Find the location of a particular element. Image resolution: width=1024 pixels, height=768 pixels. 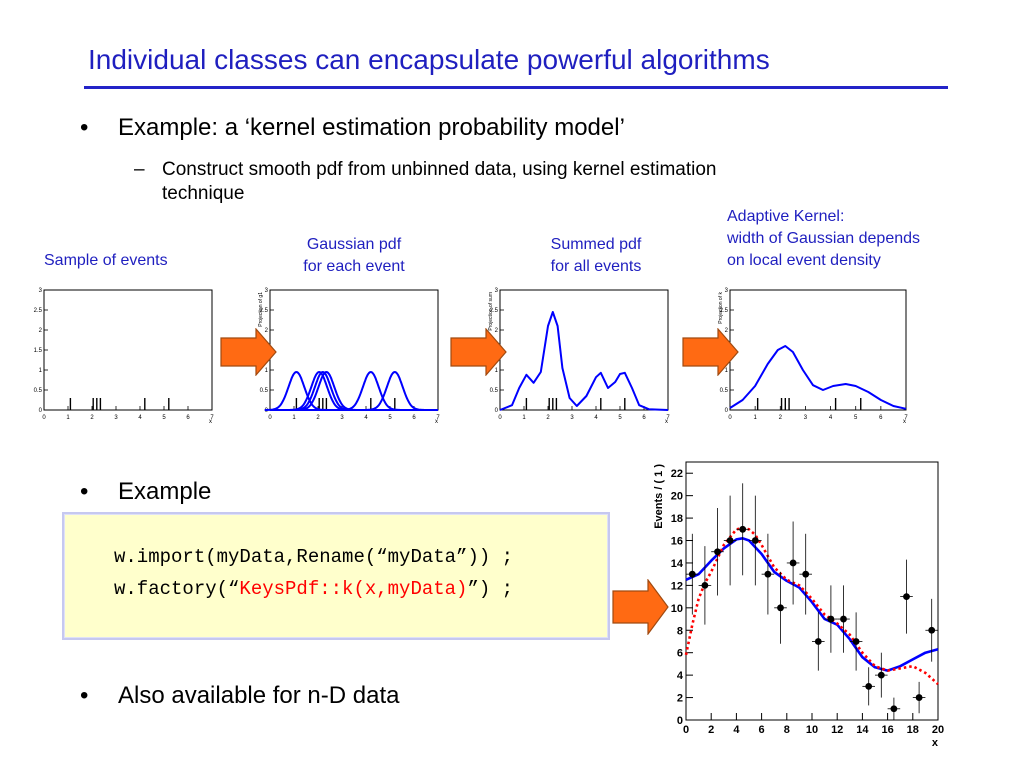

y-tick-label: 16 is located at coordinates (677, 542).